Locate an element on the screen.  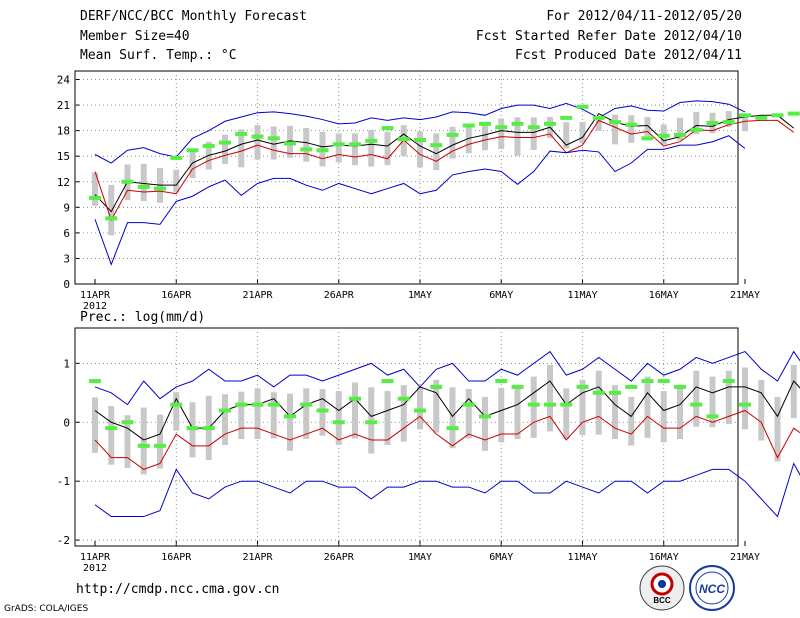
x-tick-label: 16MAY is located at coordinates (664, 295).